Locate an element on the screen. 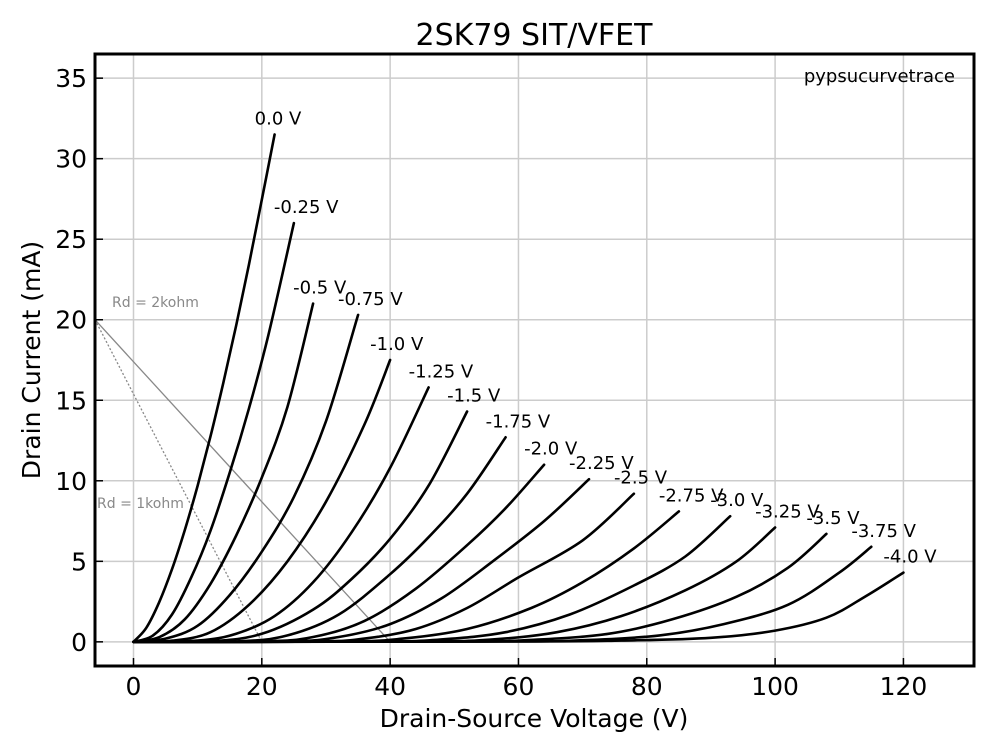 This screenshot has height=740, width=987. series-label: -4.0 V is located at coordinates (910, 557).